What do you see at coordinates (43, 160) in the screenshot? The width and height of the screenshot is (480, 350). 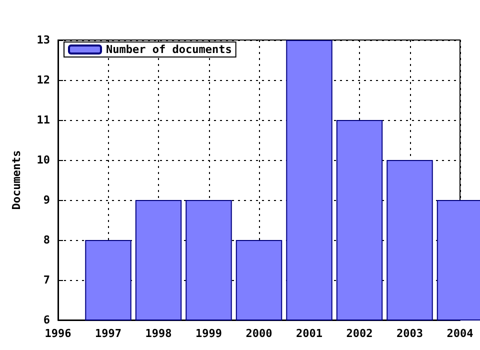 I see `y-tick-label: 10` at bounding box center [43, 160].